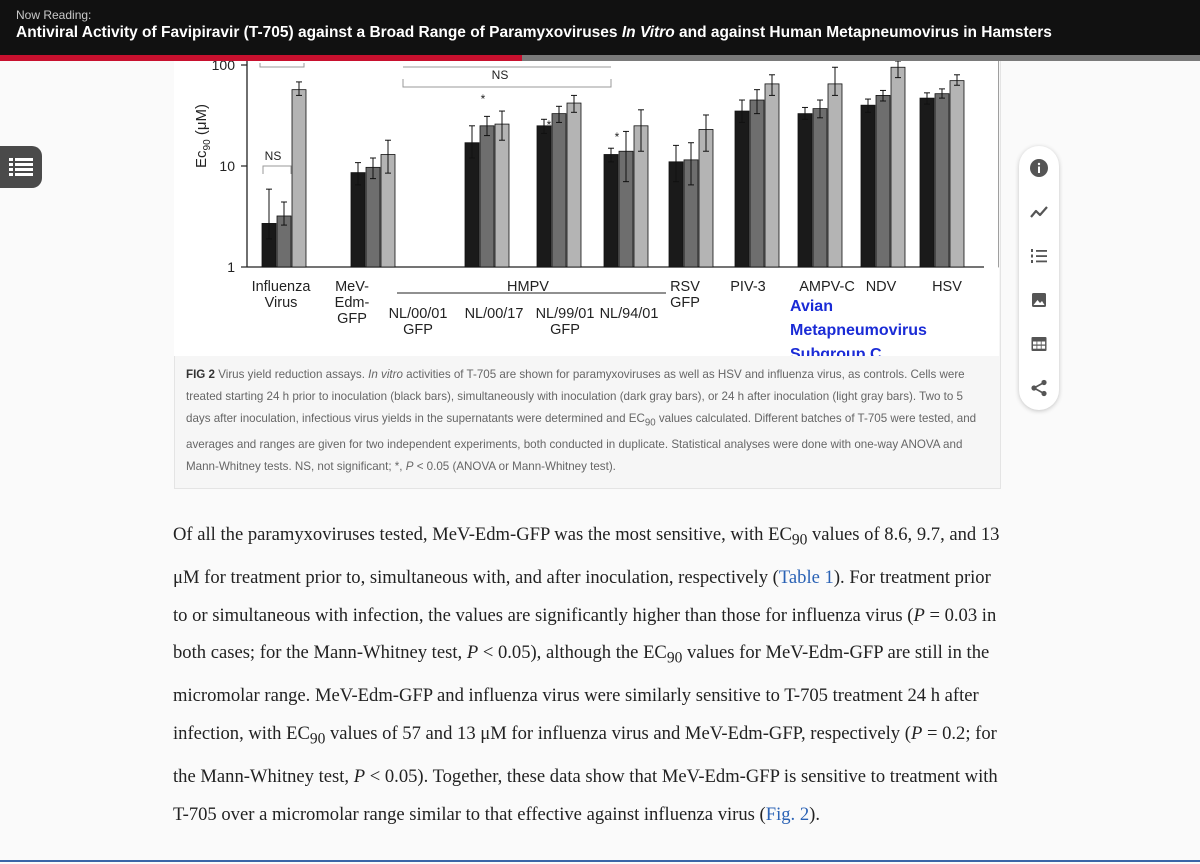 The height and width of the screenshot is (864, 1200). What do you see at coordinates (203, 136) in the screenshot?
I see `y-axis-label: Ec90 (μM)` at bounding box center [203, 136].